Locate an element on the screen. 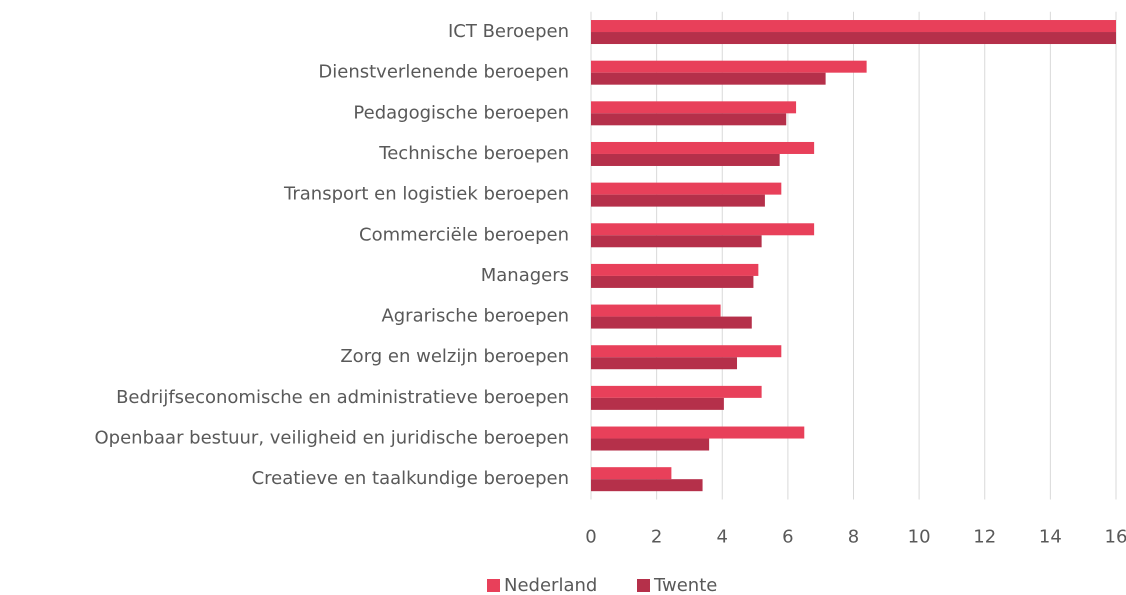 The image size is (1126, 595). x-tick-label: 8 is located at coordinates (853, 537).